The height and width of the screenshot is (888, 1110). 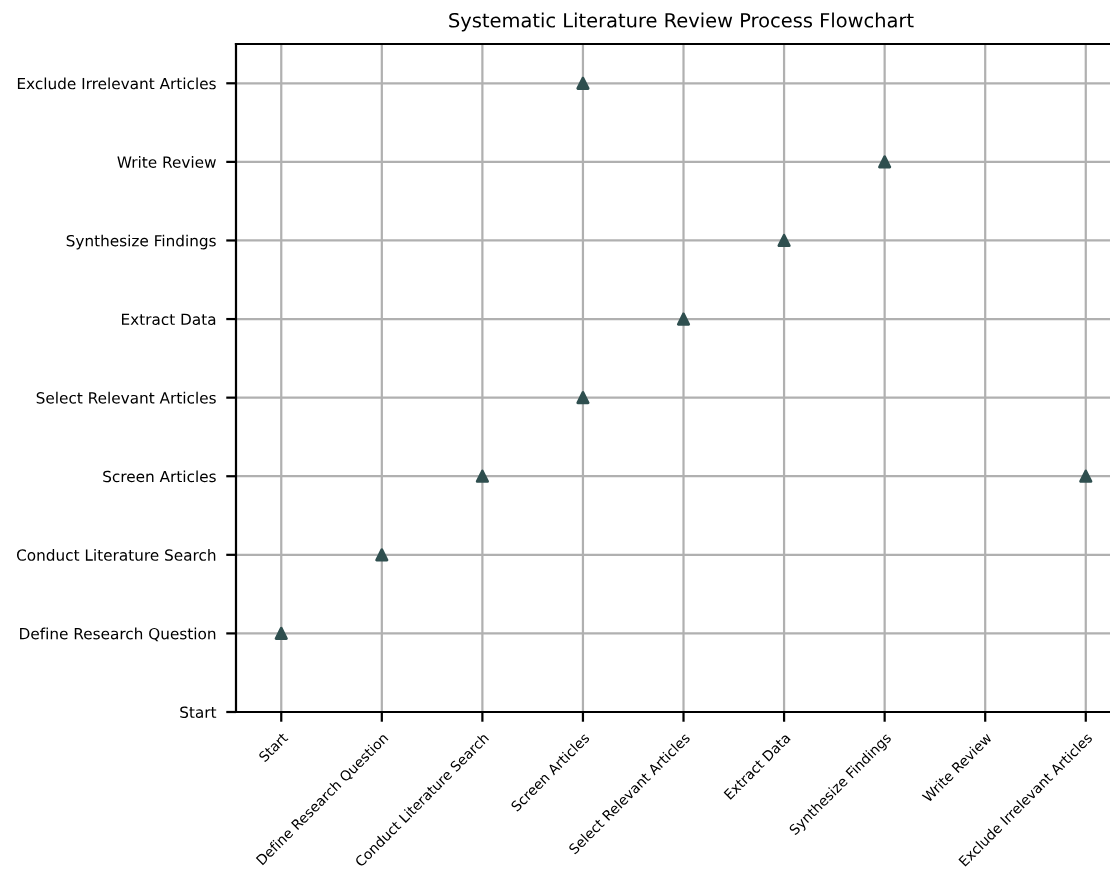 What do you see at coordinates (681, 22) in the screenshot?
I see `chart-title: Systematic Literature Review Process Flowchart` at bounding box center [681, 22].